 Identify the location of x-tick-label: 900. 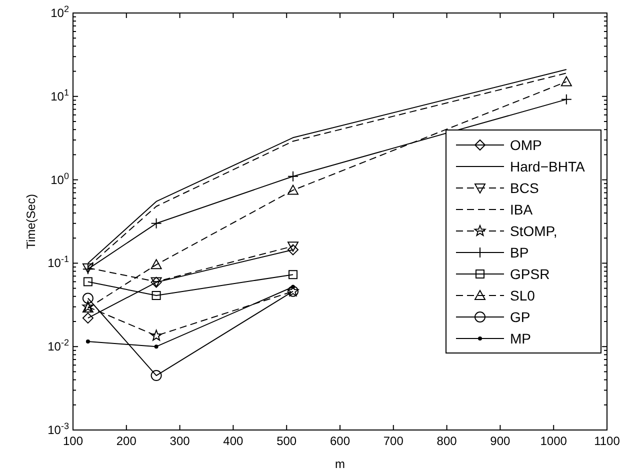
(500, 441).